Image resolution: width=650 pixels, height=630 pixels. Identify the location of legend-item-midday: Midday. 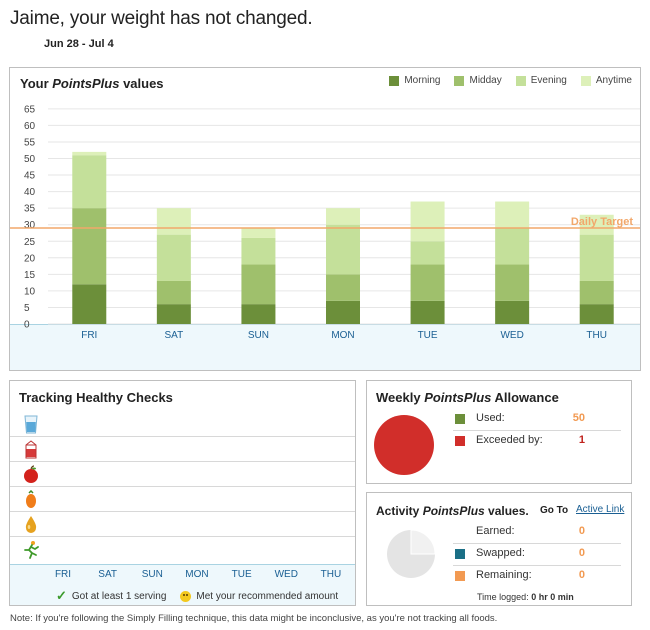
(478, 80).